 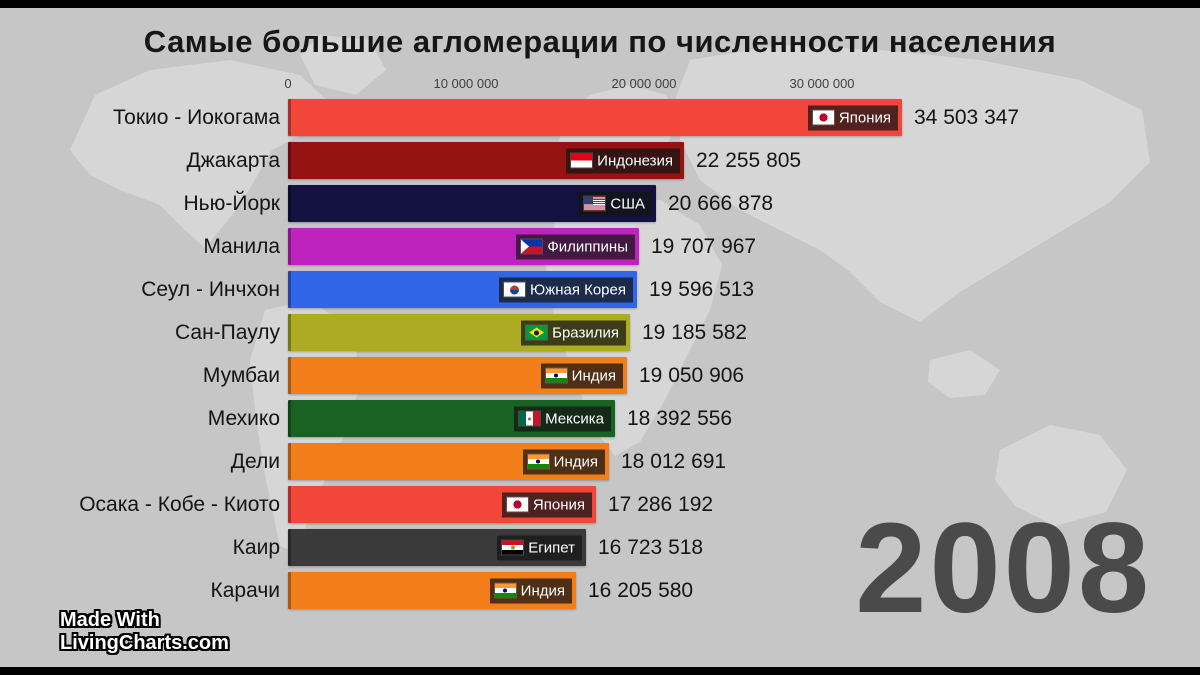 I want to click on axis-tick: 10 000 000, so click(x=466, y=83).